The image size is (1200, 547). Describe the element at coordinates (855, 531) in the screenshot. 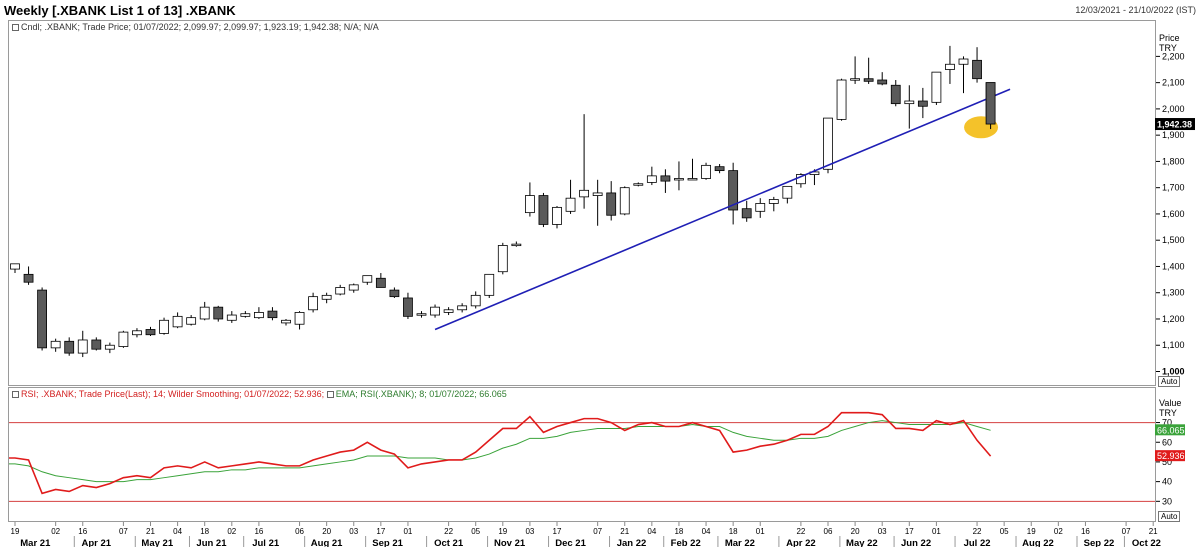

I see `x-week-label: 20` at that location.